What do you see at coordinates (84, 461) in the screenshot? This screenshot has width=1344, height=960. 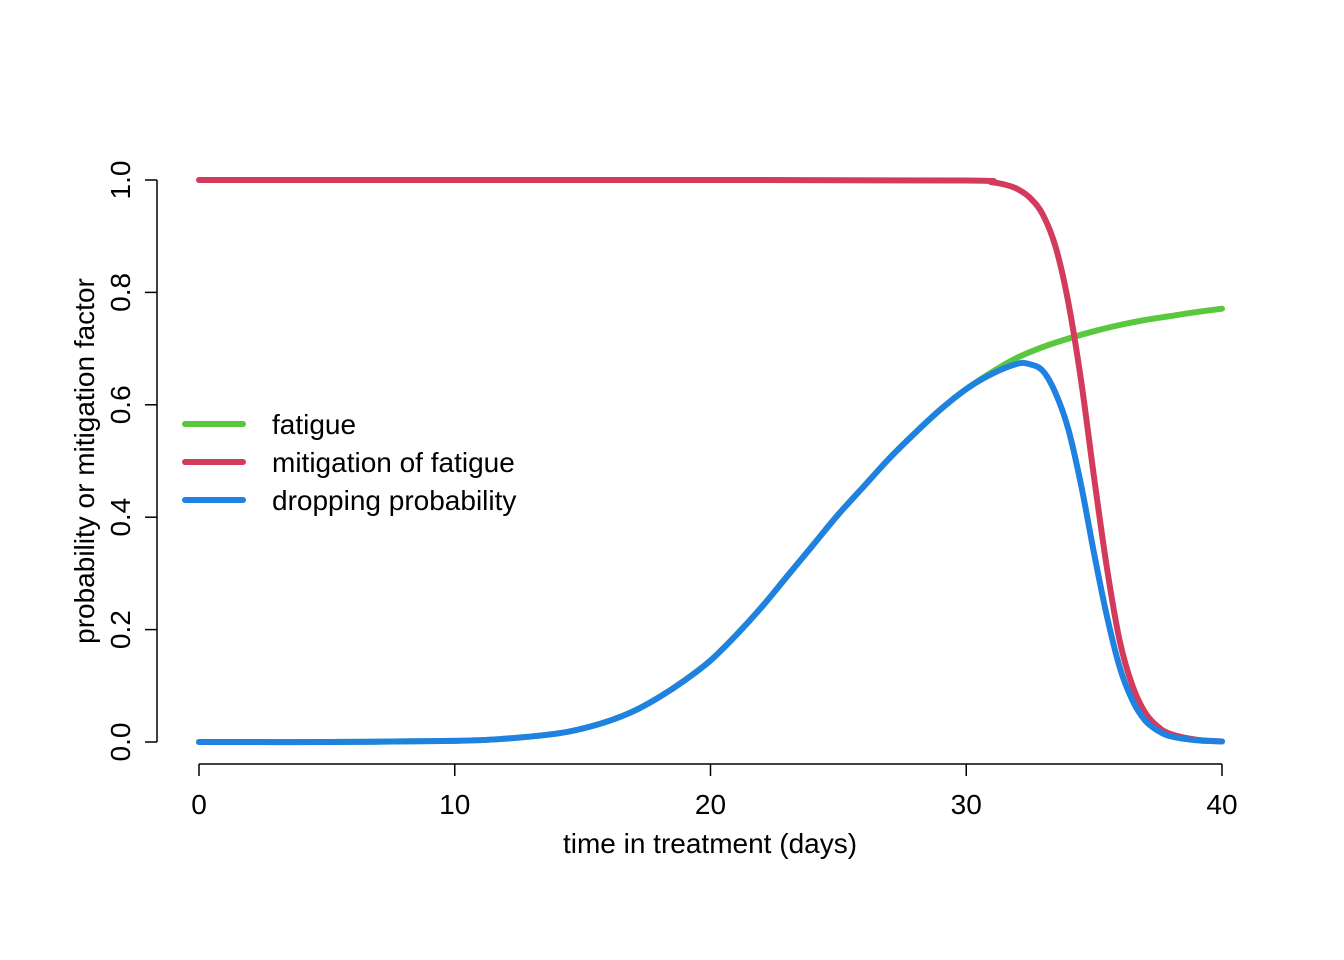 I see `y-axis-label: probability or mitigation factor` at bounding box center [84, 461].